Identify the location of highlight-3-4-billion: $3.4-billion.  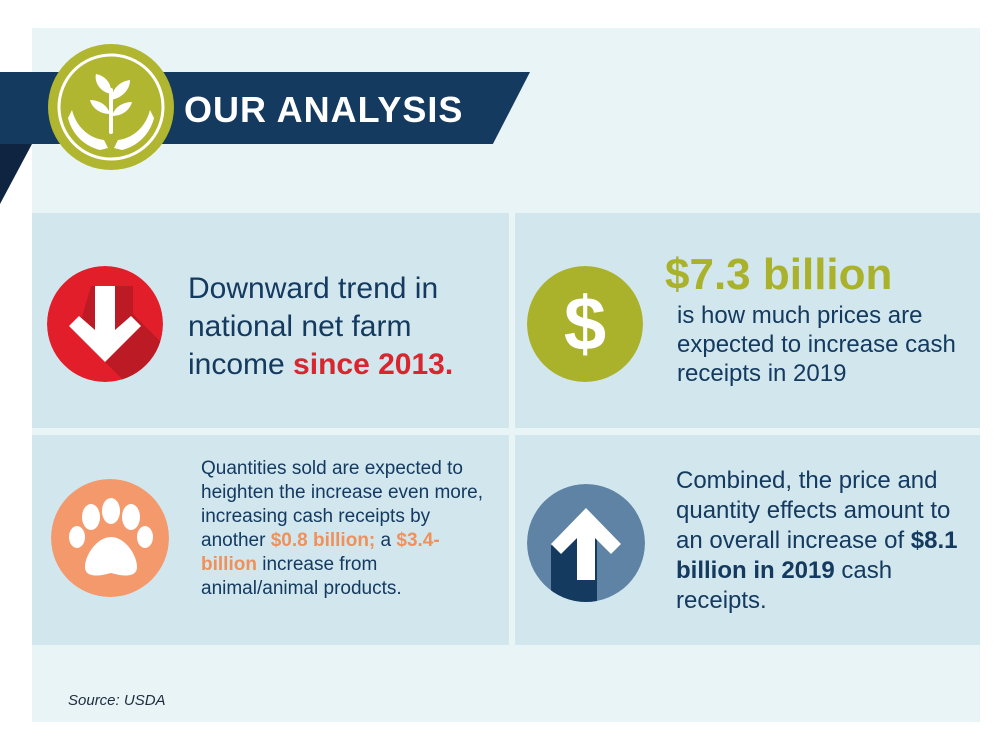
(320, 552).